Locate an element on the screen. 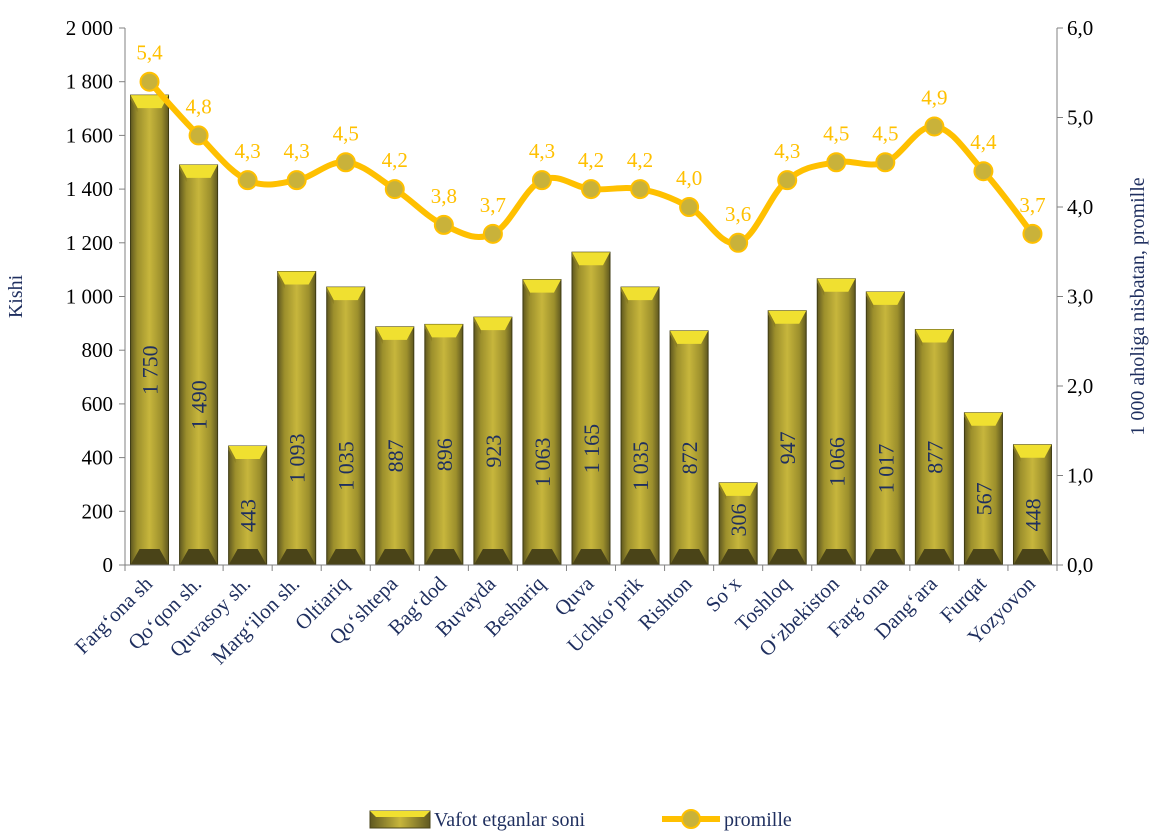 The width and height of the screenshot is (1150, 839). promille-data-label: 3,7 is located at coordinates (1032, 205).